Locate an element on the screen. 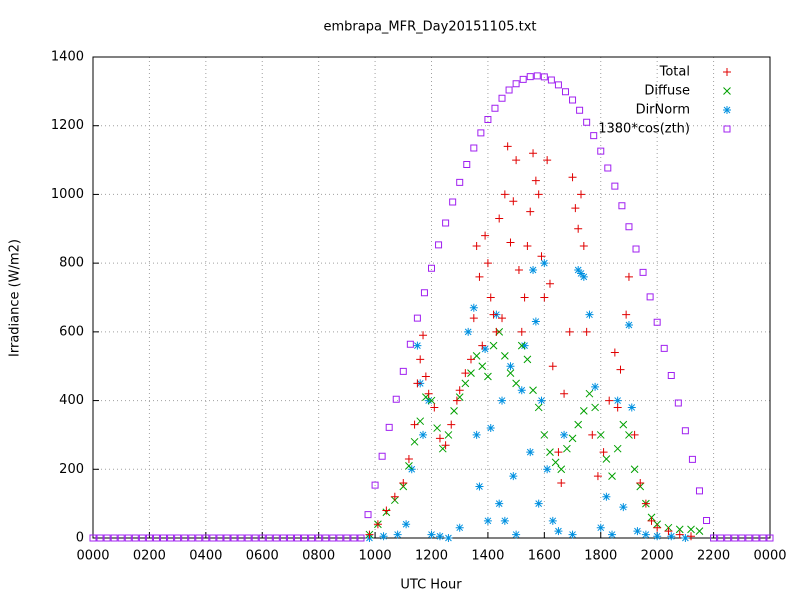  x-tick-label: 0400 is located at coordinates (205, 556).